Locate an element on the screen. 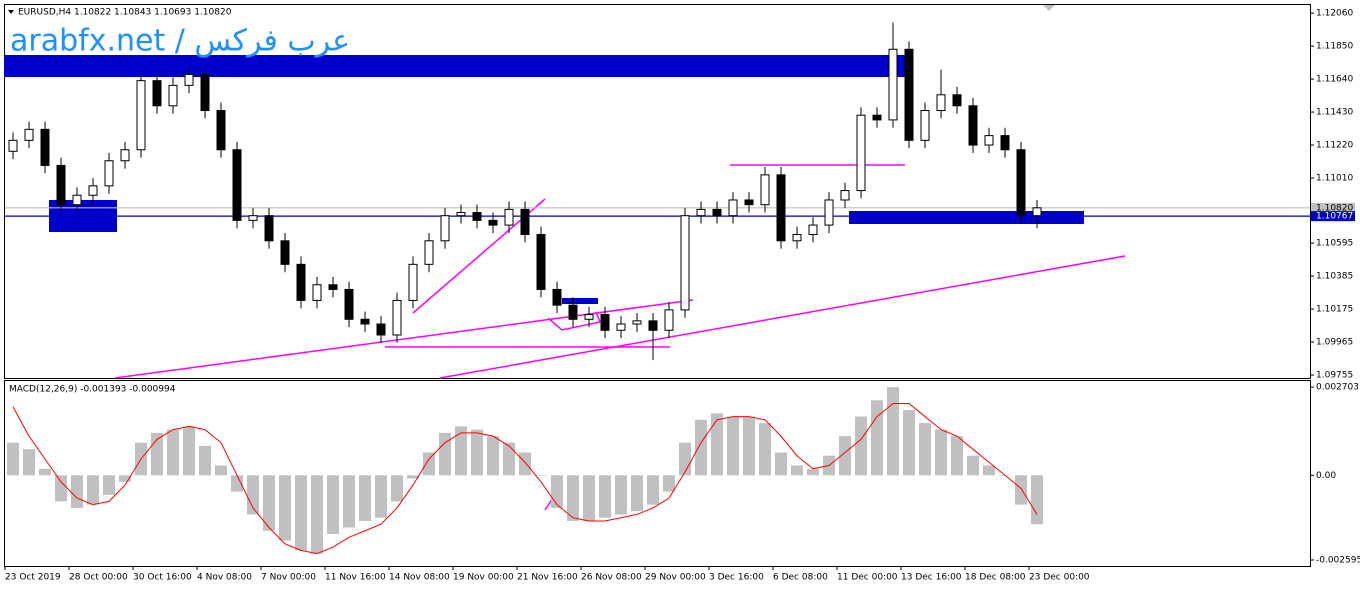 The height and width of the screenshot is (593, 1360). shift-marker is located at coordinates (1049, 8).